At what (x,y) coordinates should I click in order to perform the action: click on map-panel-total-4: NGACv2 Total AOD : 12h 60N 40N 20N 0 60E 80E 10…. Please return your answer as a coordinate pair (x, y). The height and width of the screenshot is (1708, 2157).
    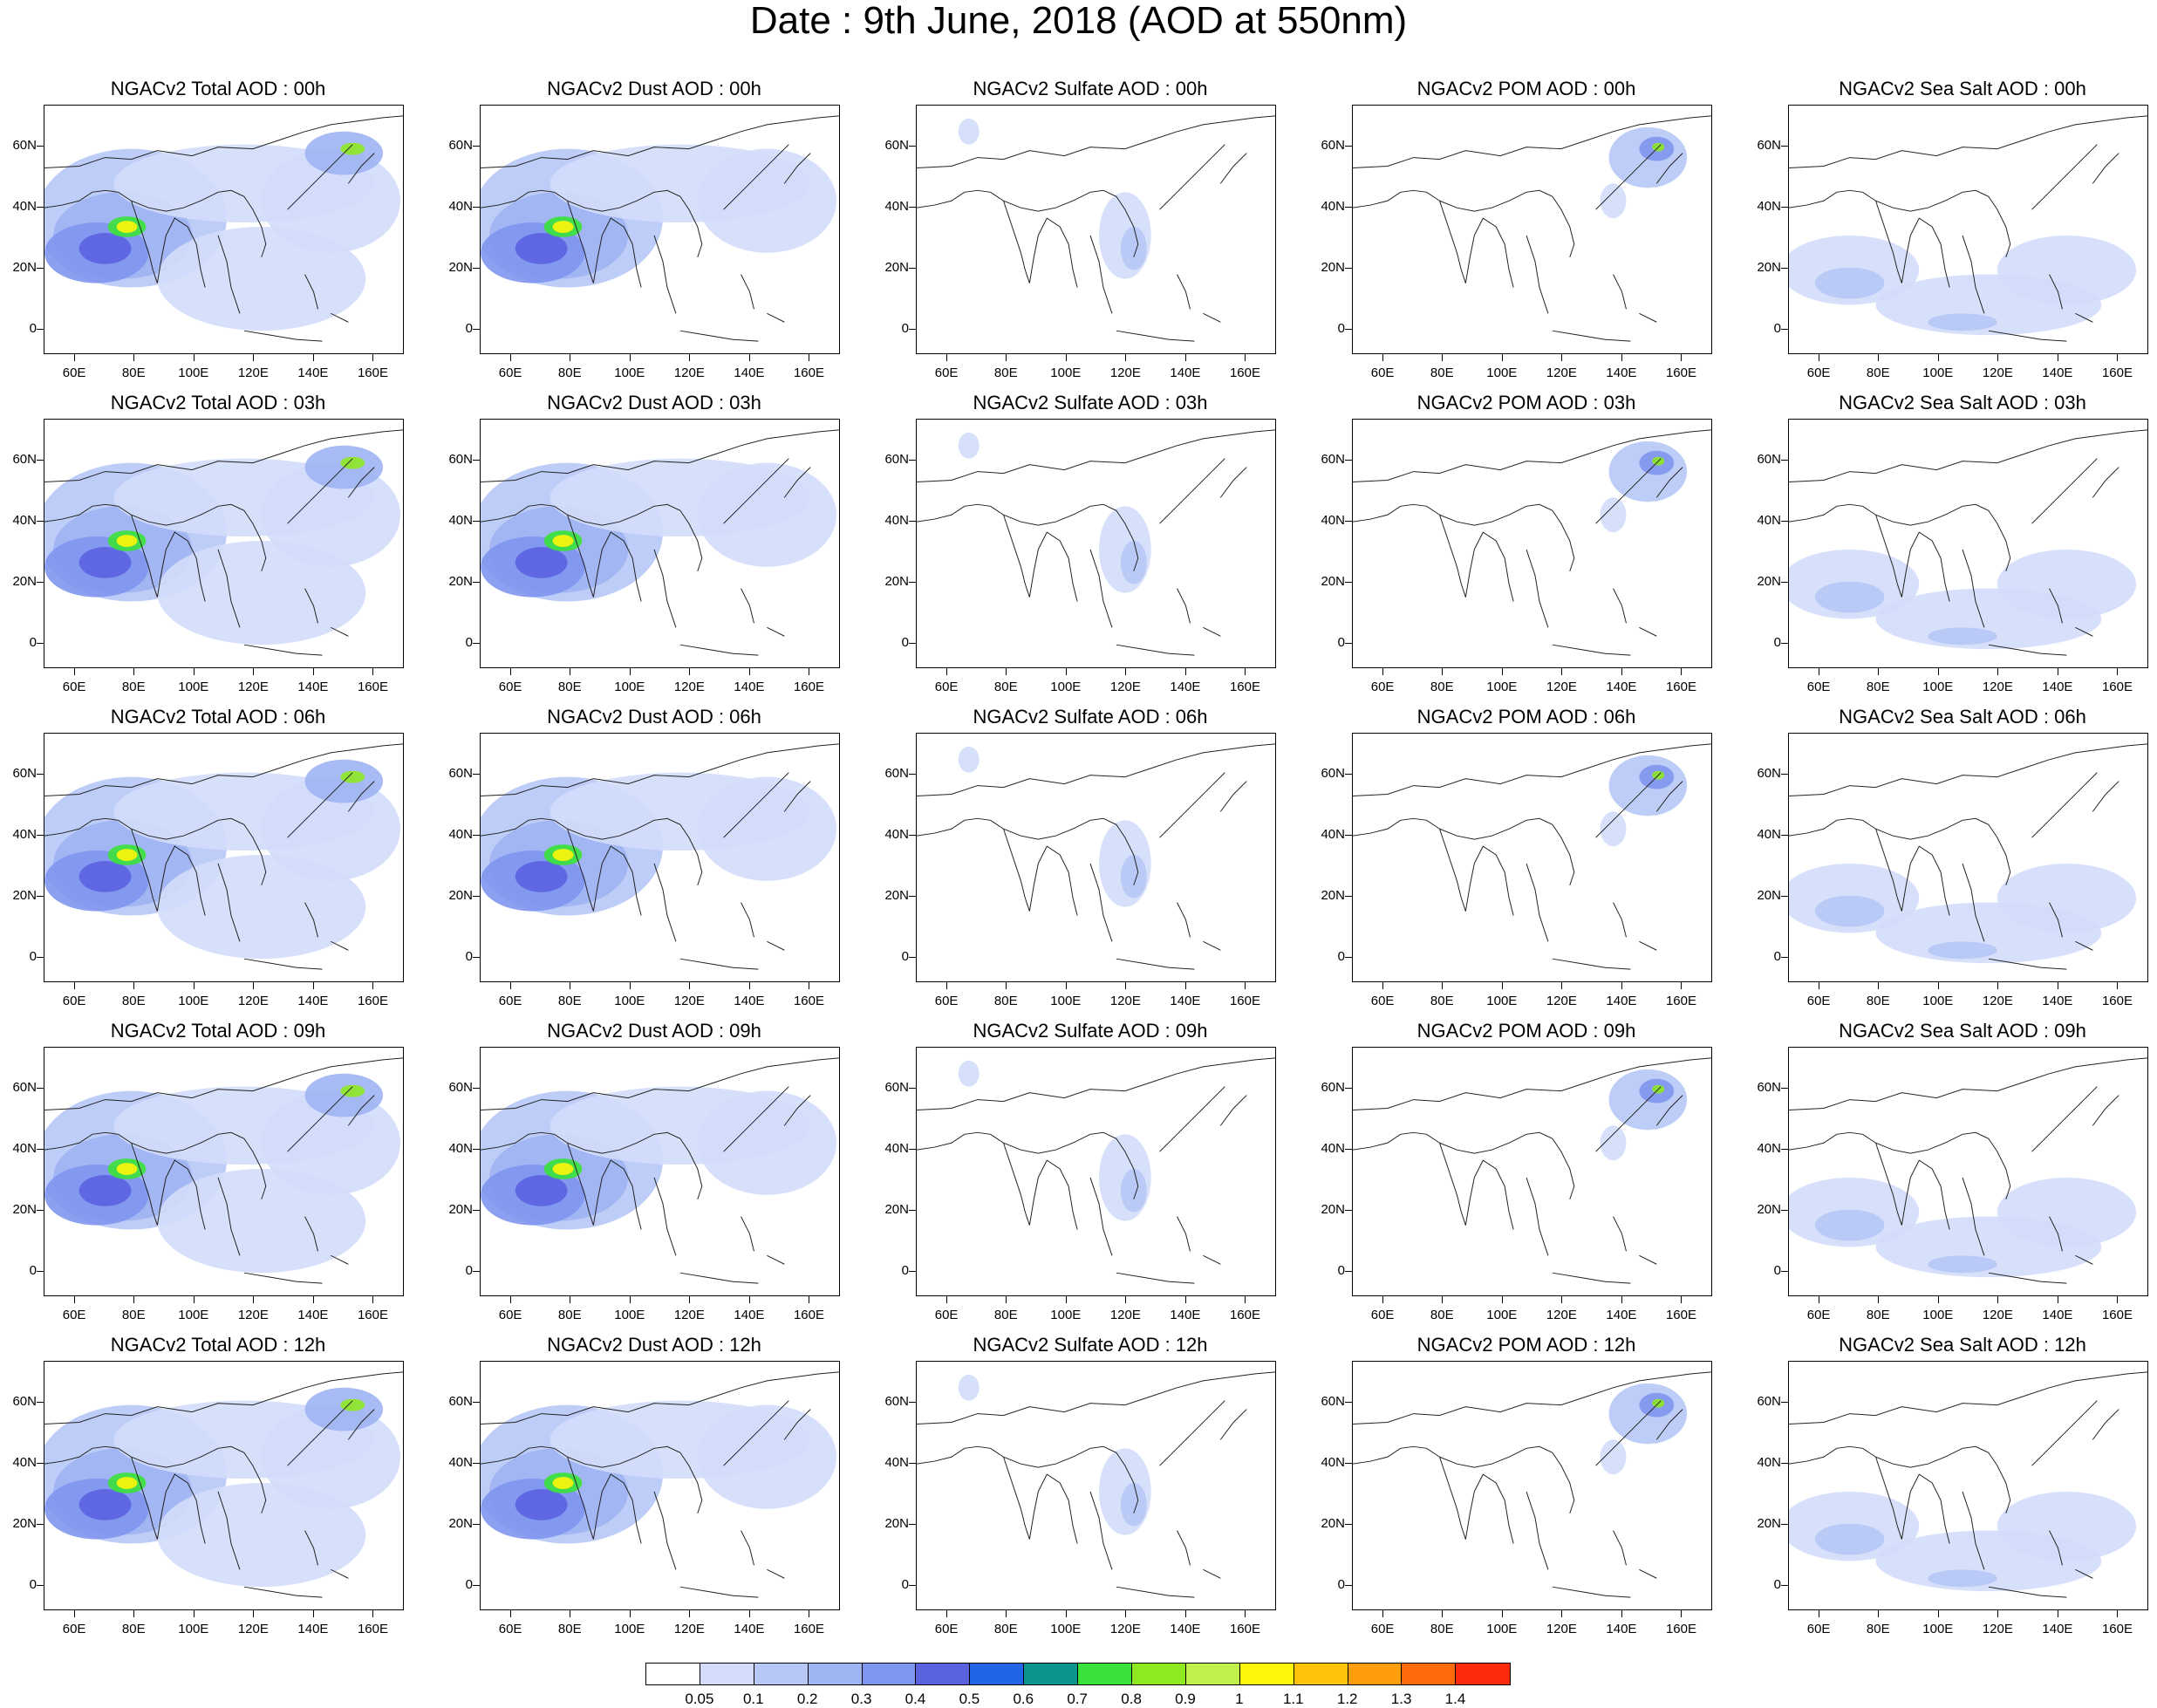
    Looking at the image, I should click on (218, 1492).